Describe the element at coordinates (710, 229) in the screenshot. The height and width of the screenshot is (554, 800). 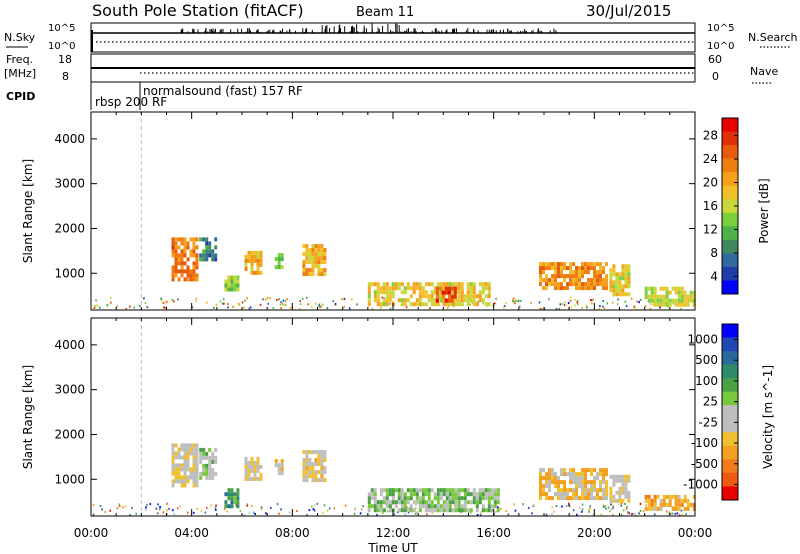
I see `power-colorbar-tick-label: 12` at that location.